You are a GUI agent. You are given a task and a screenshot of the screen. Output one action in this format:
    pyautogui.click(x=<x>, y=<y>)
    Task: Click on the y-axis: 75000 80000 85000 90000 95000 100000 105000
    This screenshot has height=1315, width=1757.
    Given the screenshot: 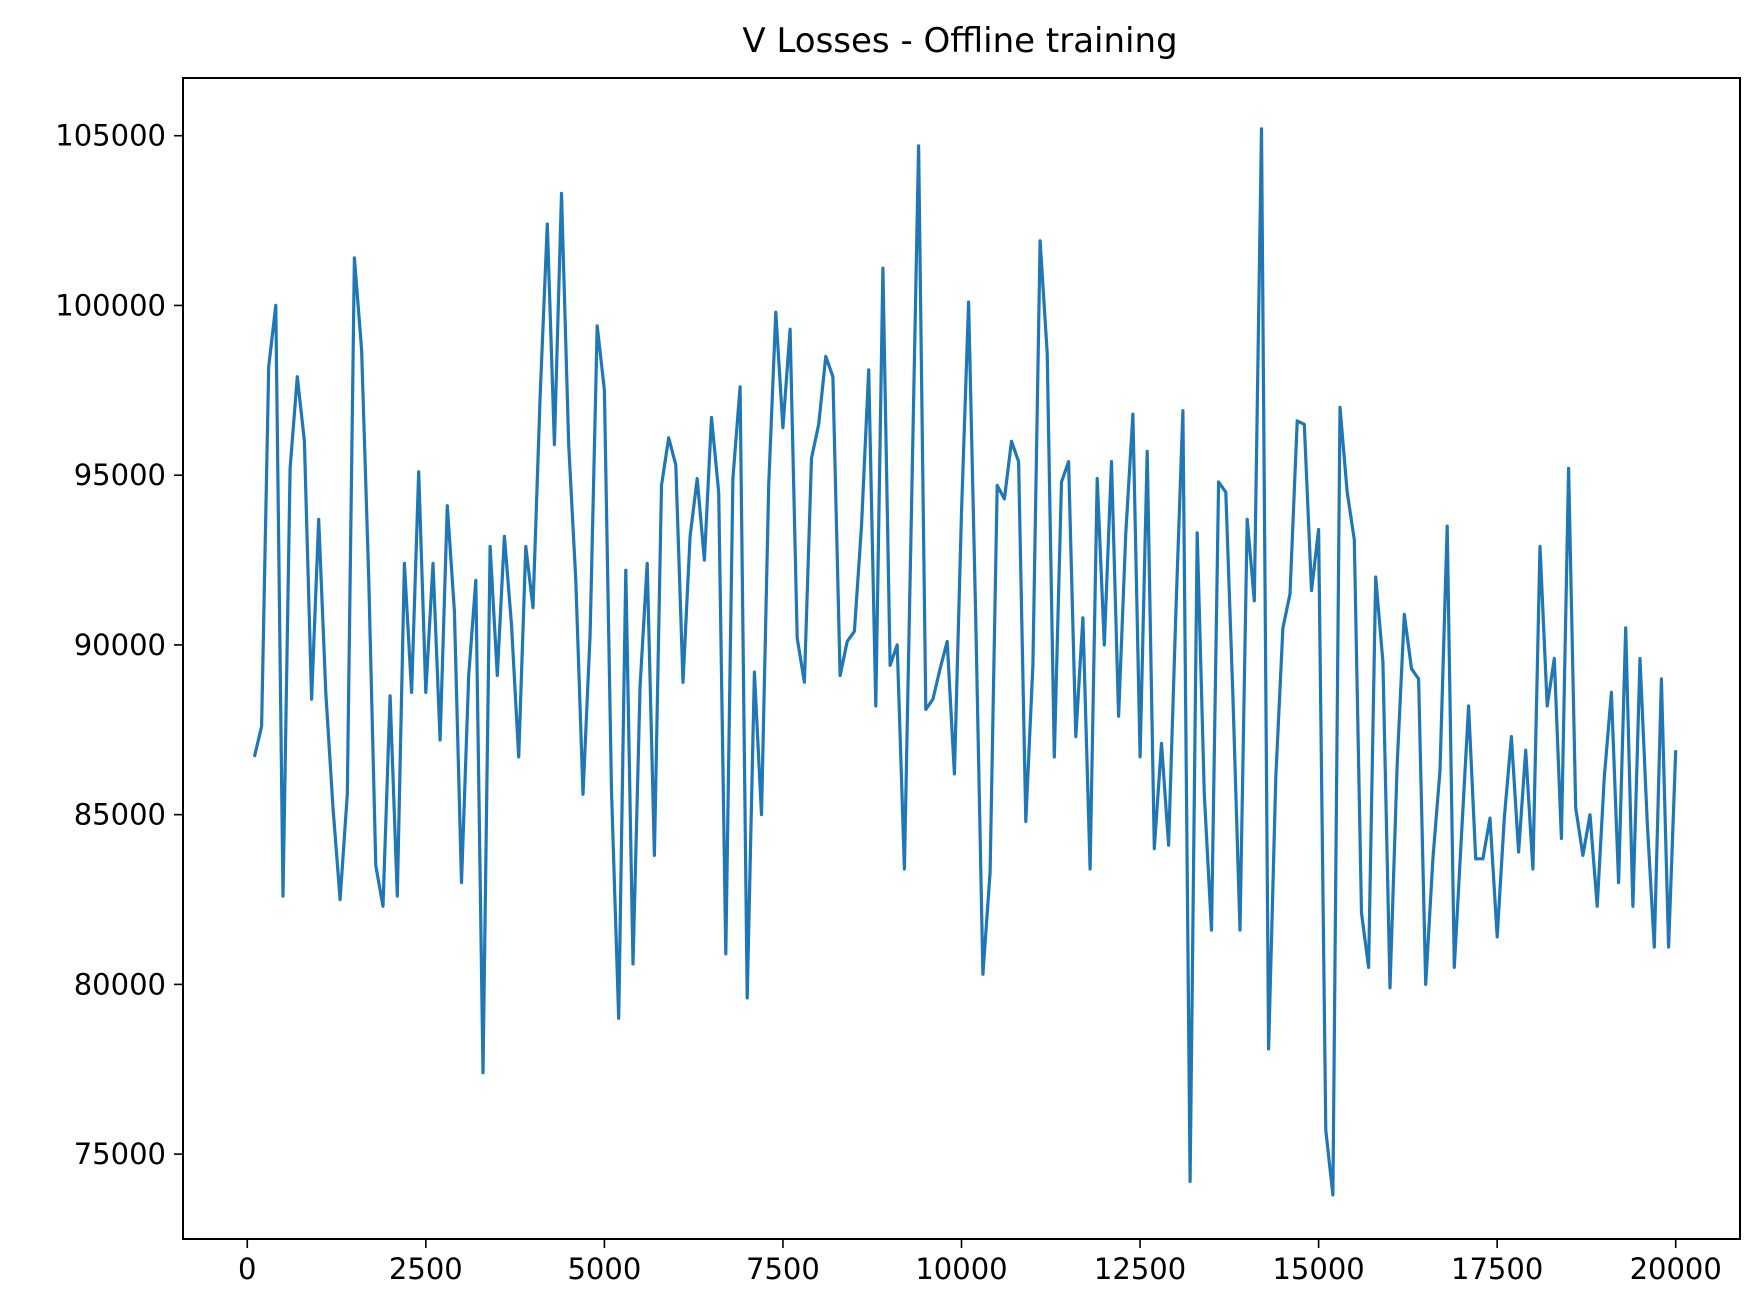 What is the action you would take?
    pyautogui.click(x=119, y=645)
    